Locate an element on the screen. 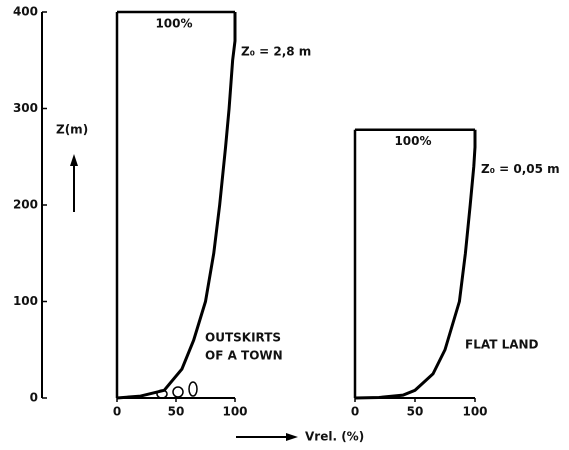 The width and height of the screenshot is (569, 450). terrain-label: OF A TOWN is located at coordinates (244, 356).